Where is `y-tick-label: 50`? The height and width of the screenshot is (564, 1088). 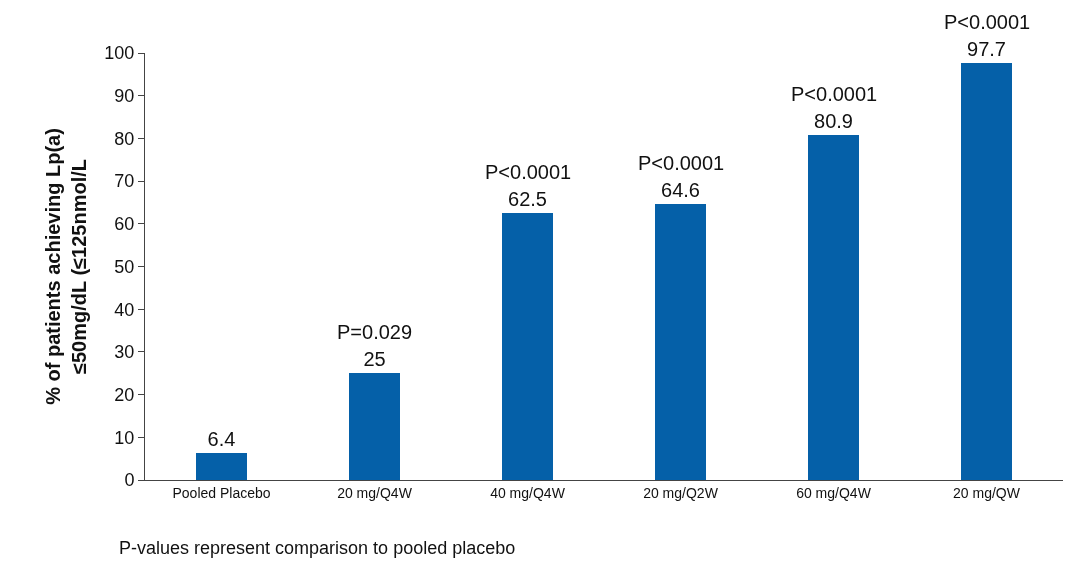 y-tick-label: 50 is located at coordinates (124, 266).